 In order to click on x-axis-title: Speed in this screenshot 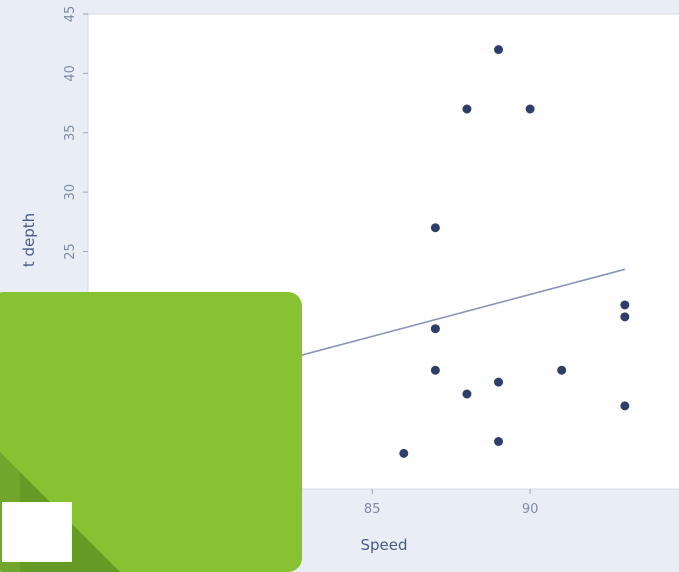, I will do `click(383, 545)`.